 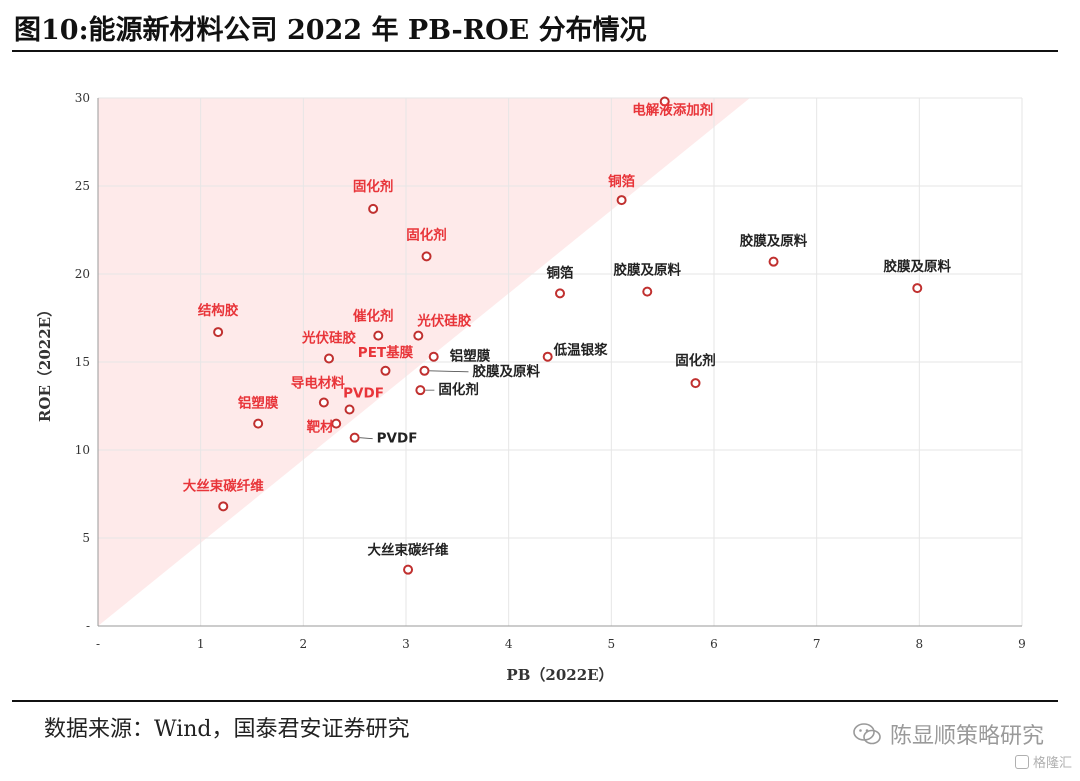 I want to click on x-tick-label: 9, so click(x=1022, y=644).